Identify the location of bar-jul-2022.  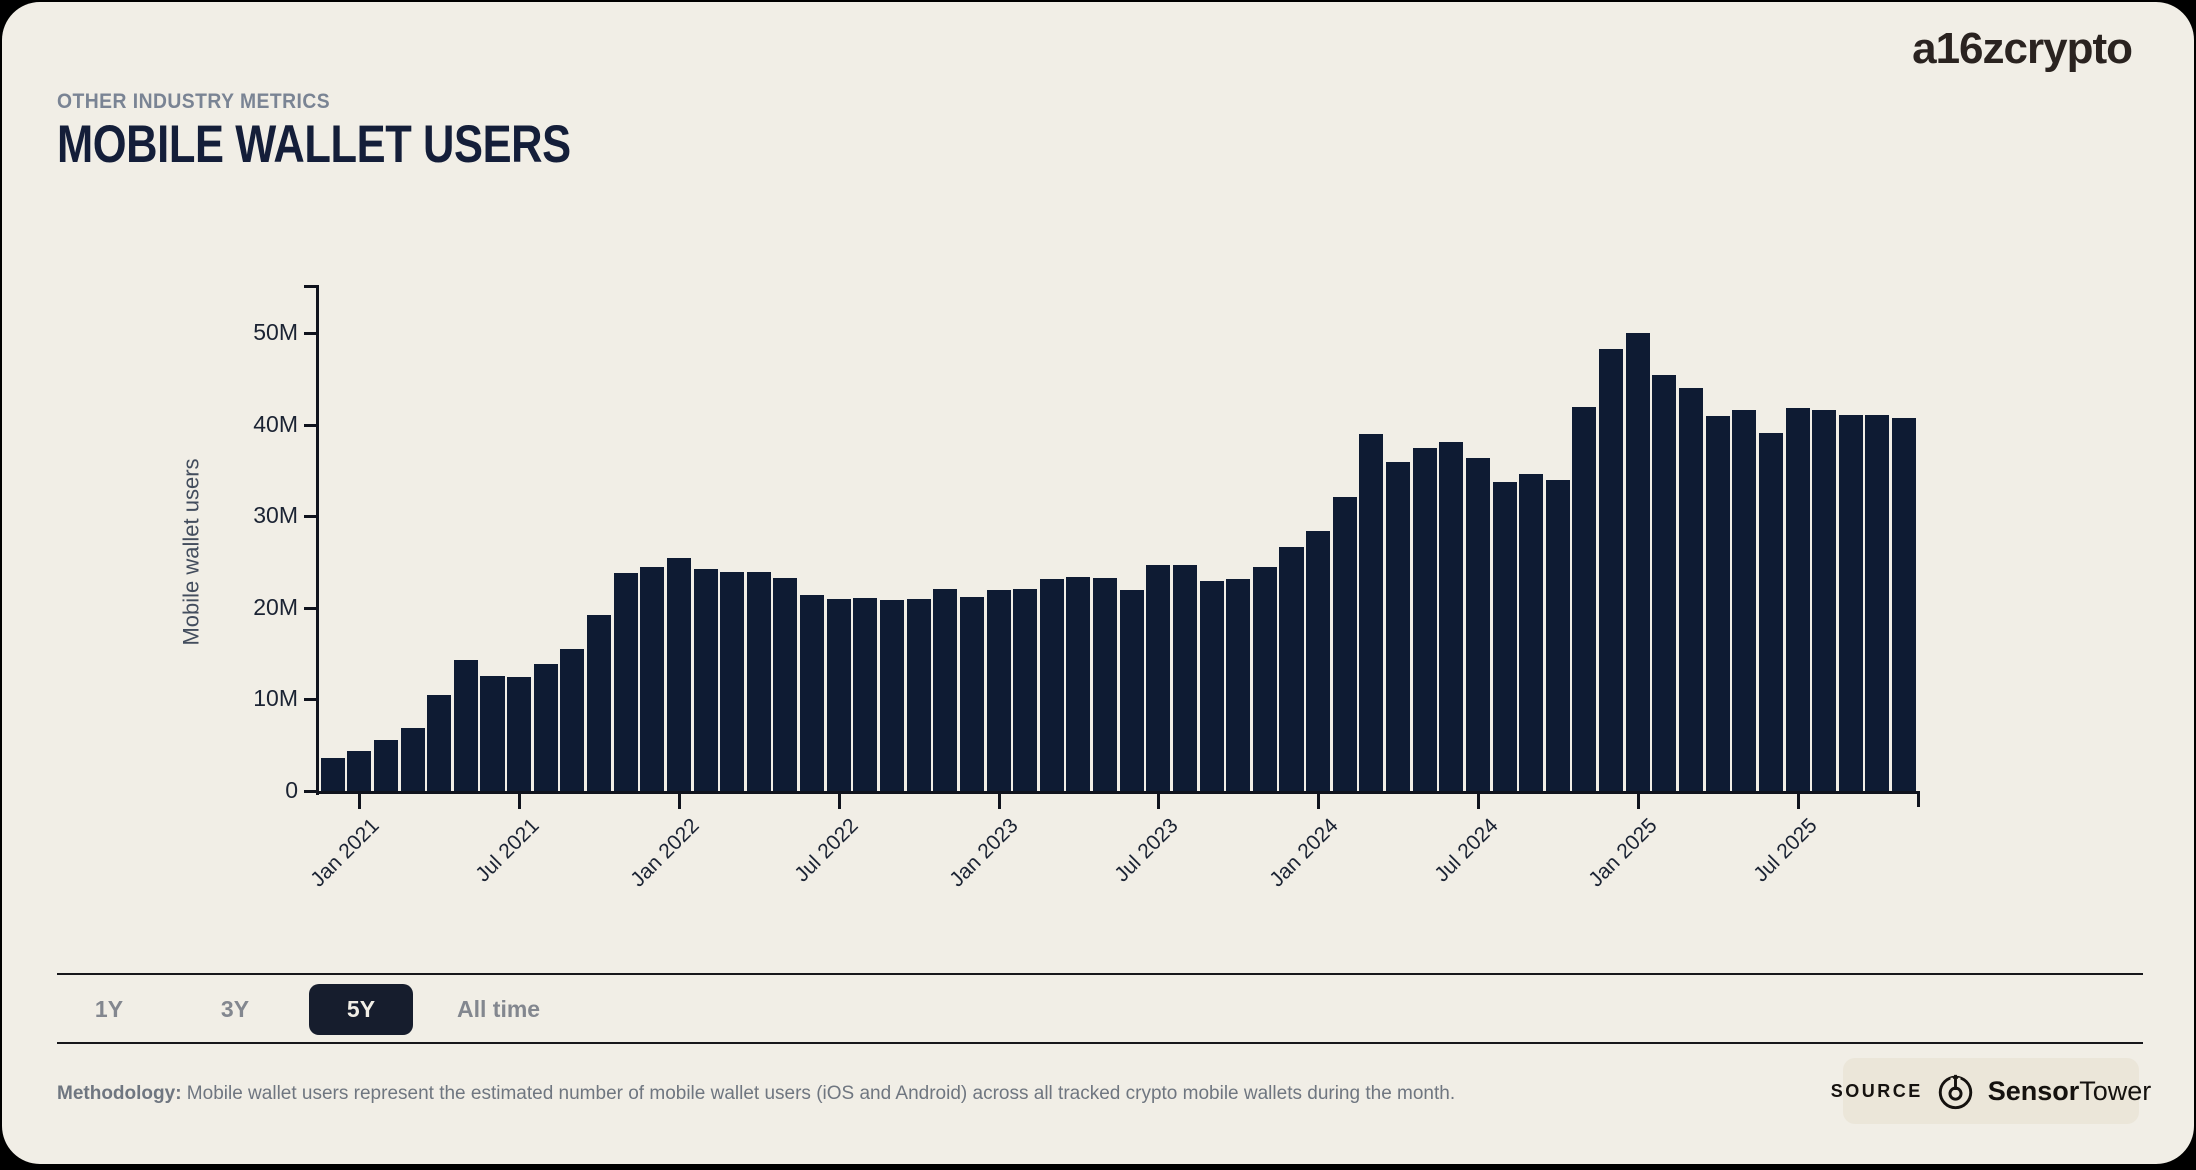
(838, 694).